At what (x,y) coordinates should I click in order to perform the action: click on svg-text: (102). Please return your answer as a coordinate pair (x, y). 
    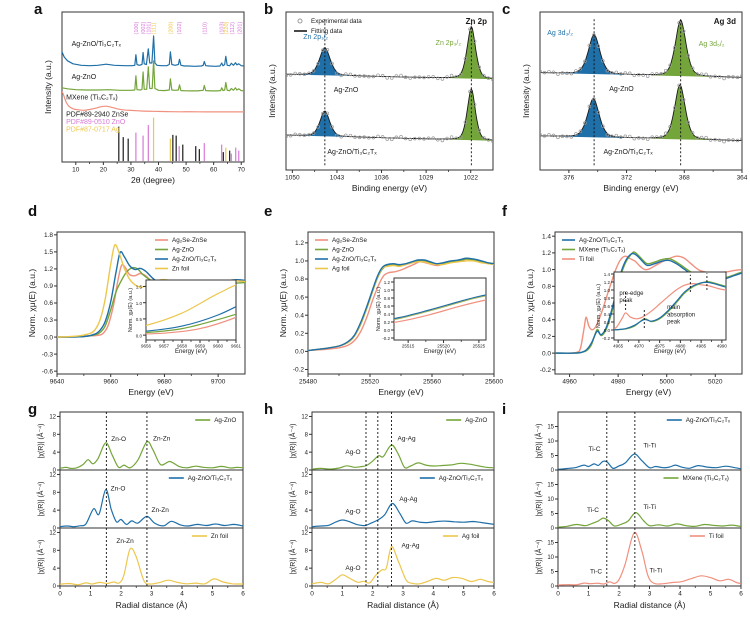
    Looking at the image, I should click on (180, 27).